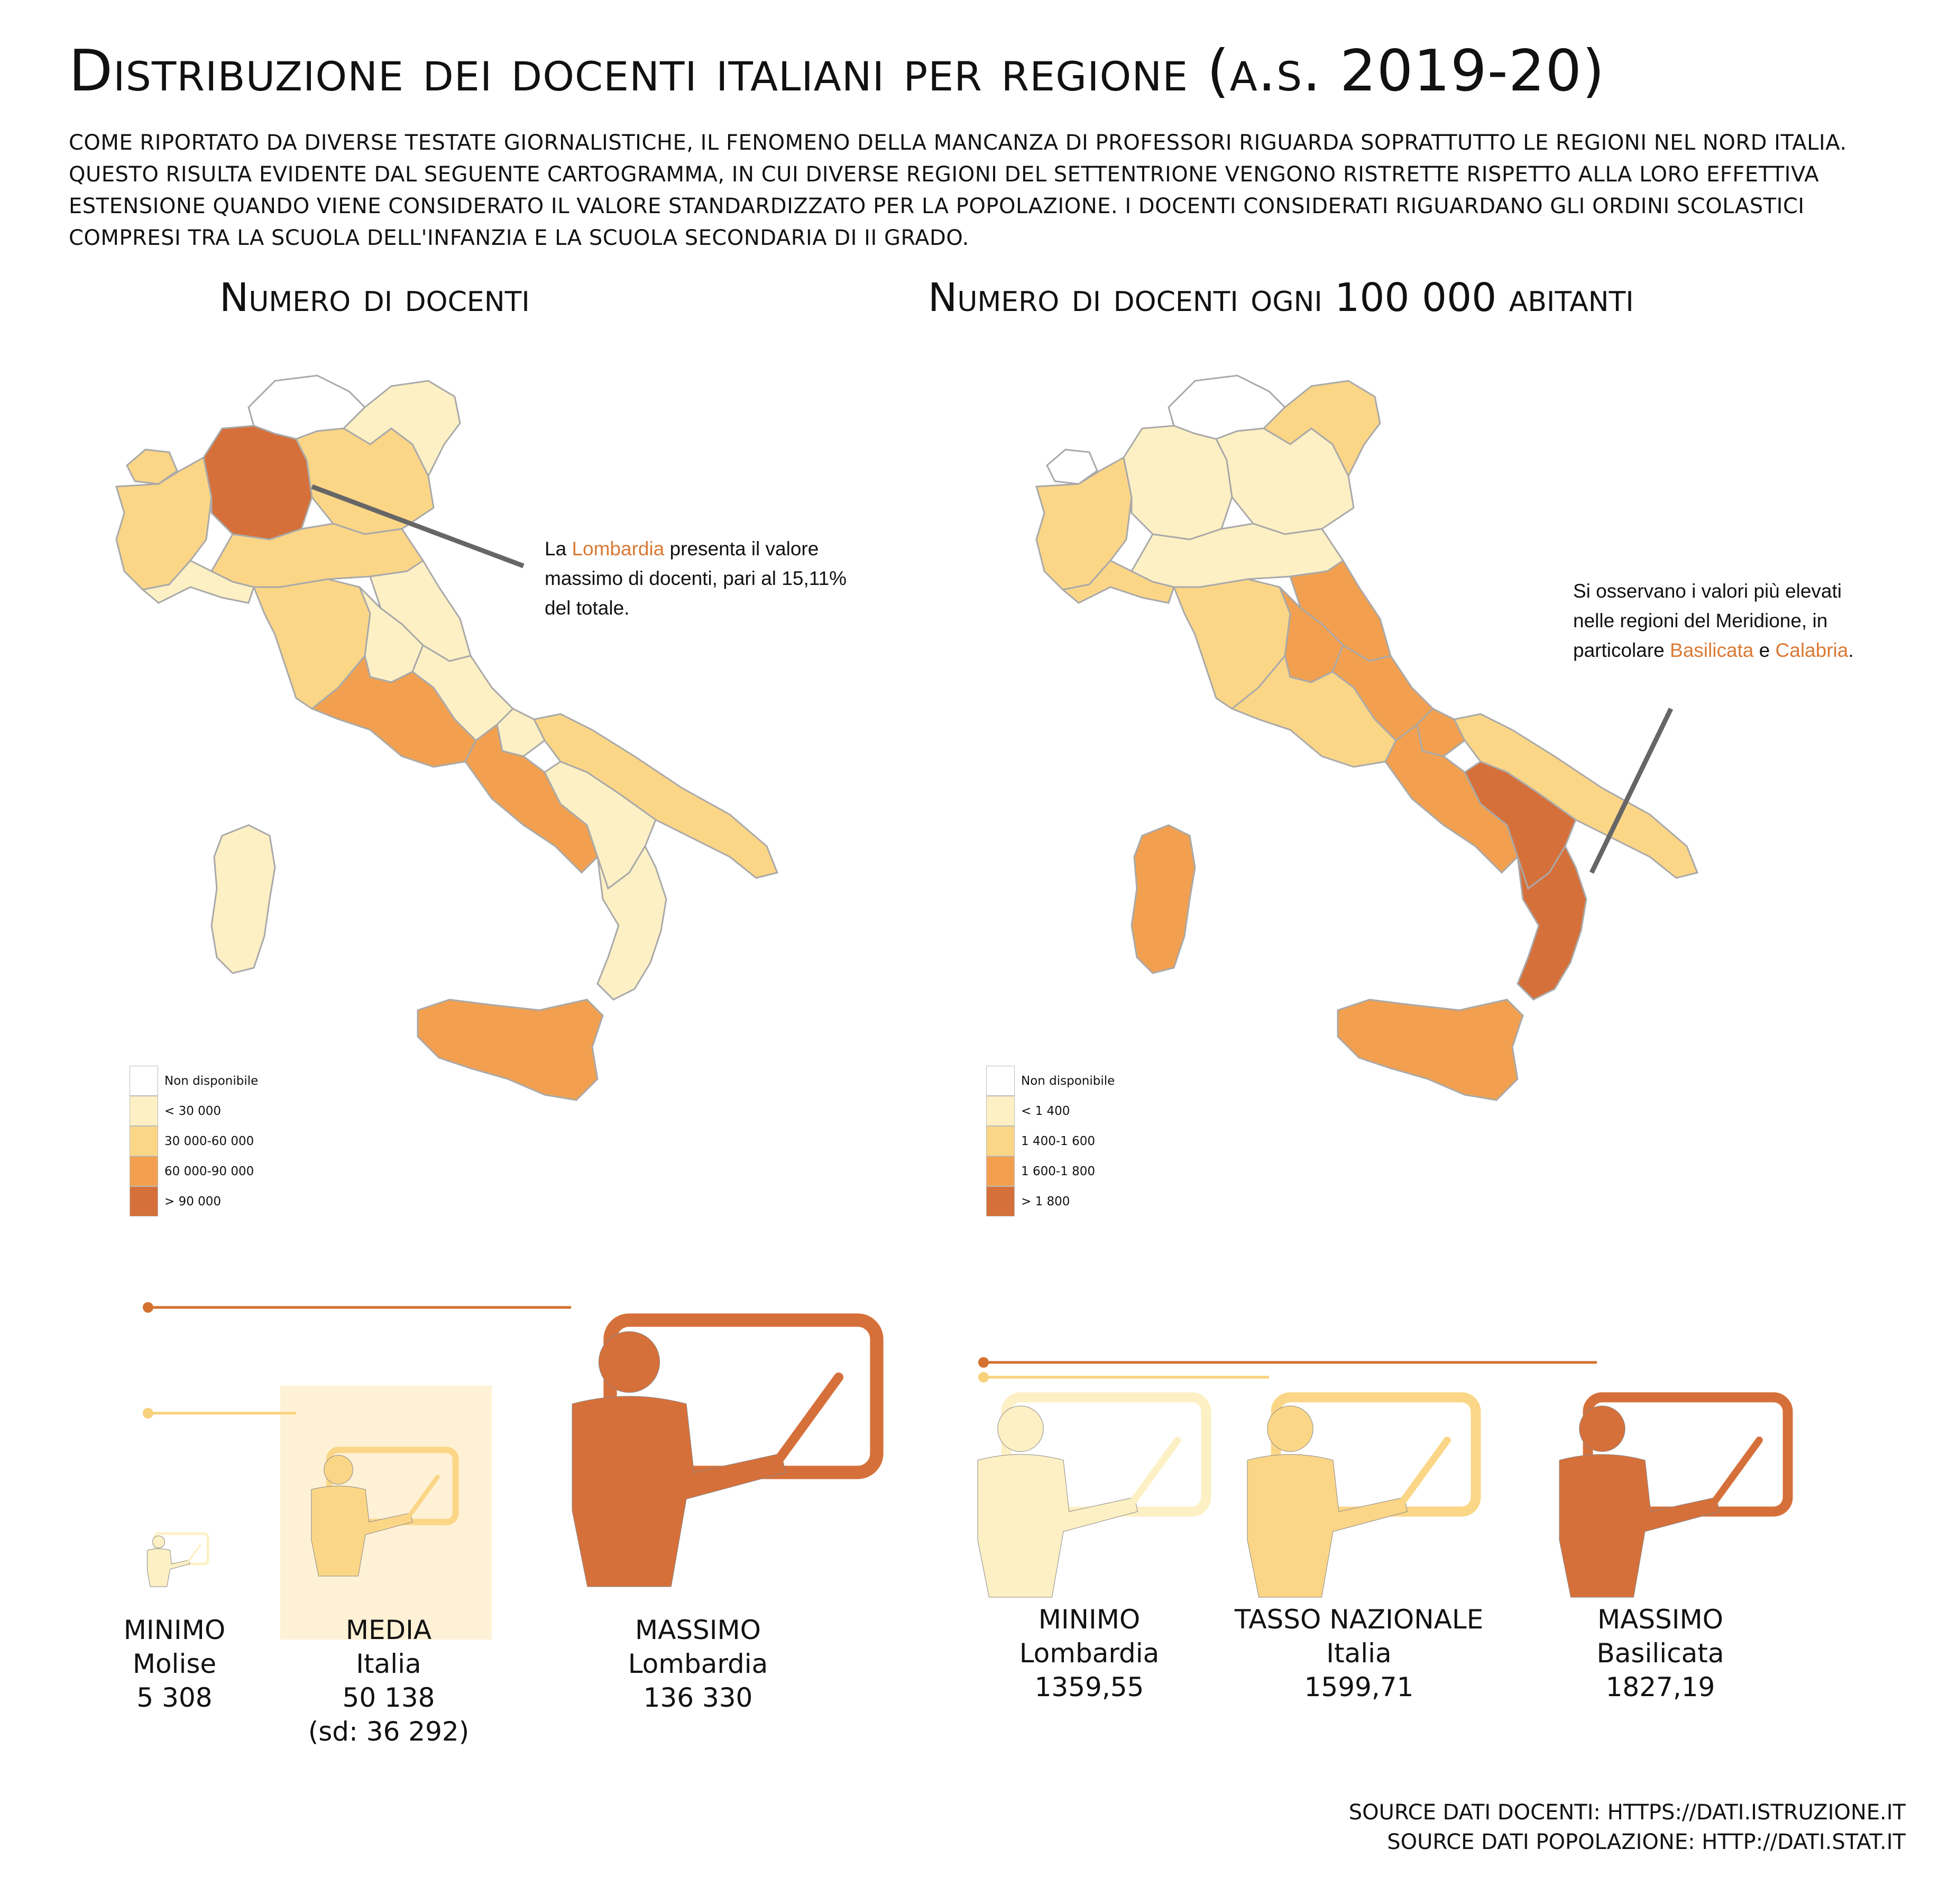 This screenshot has height=1904, width=1948. Describe the element at coordinates (1070, 1171) in the screenshot. I see `legend-item: 1 600-1 800` at that location.